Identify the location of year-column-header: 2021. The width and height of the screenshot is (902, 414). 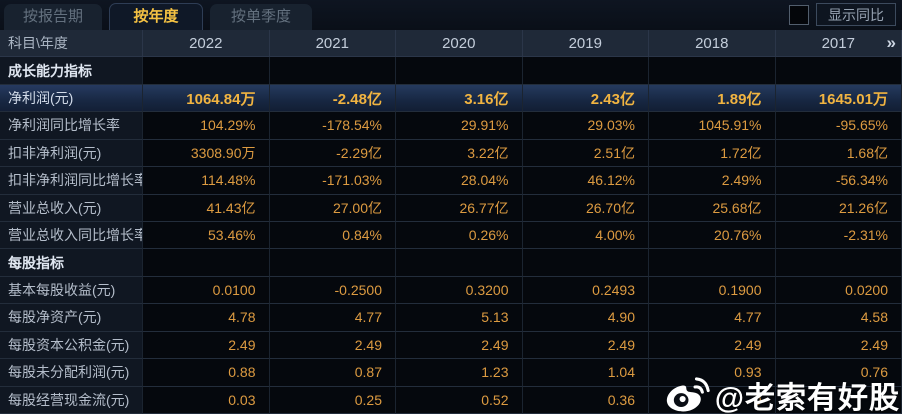
(332, 44).